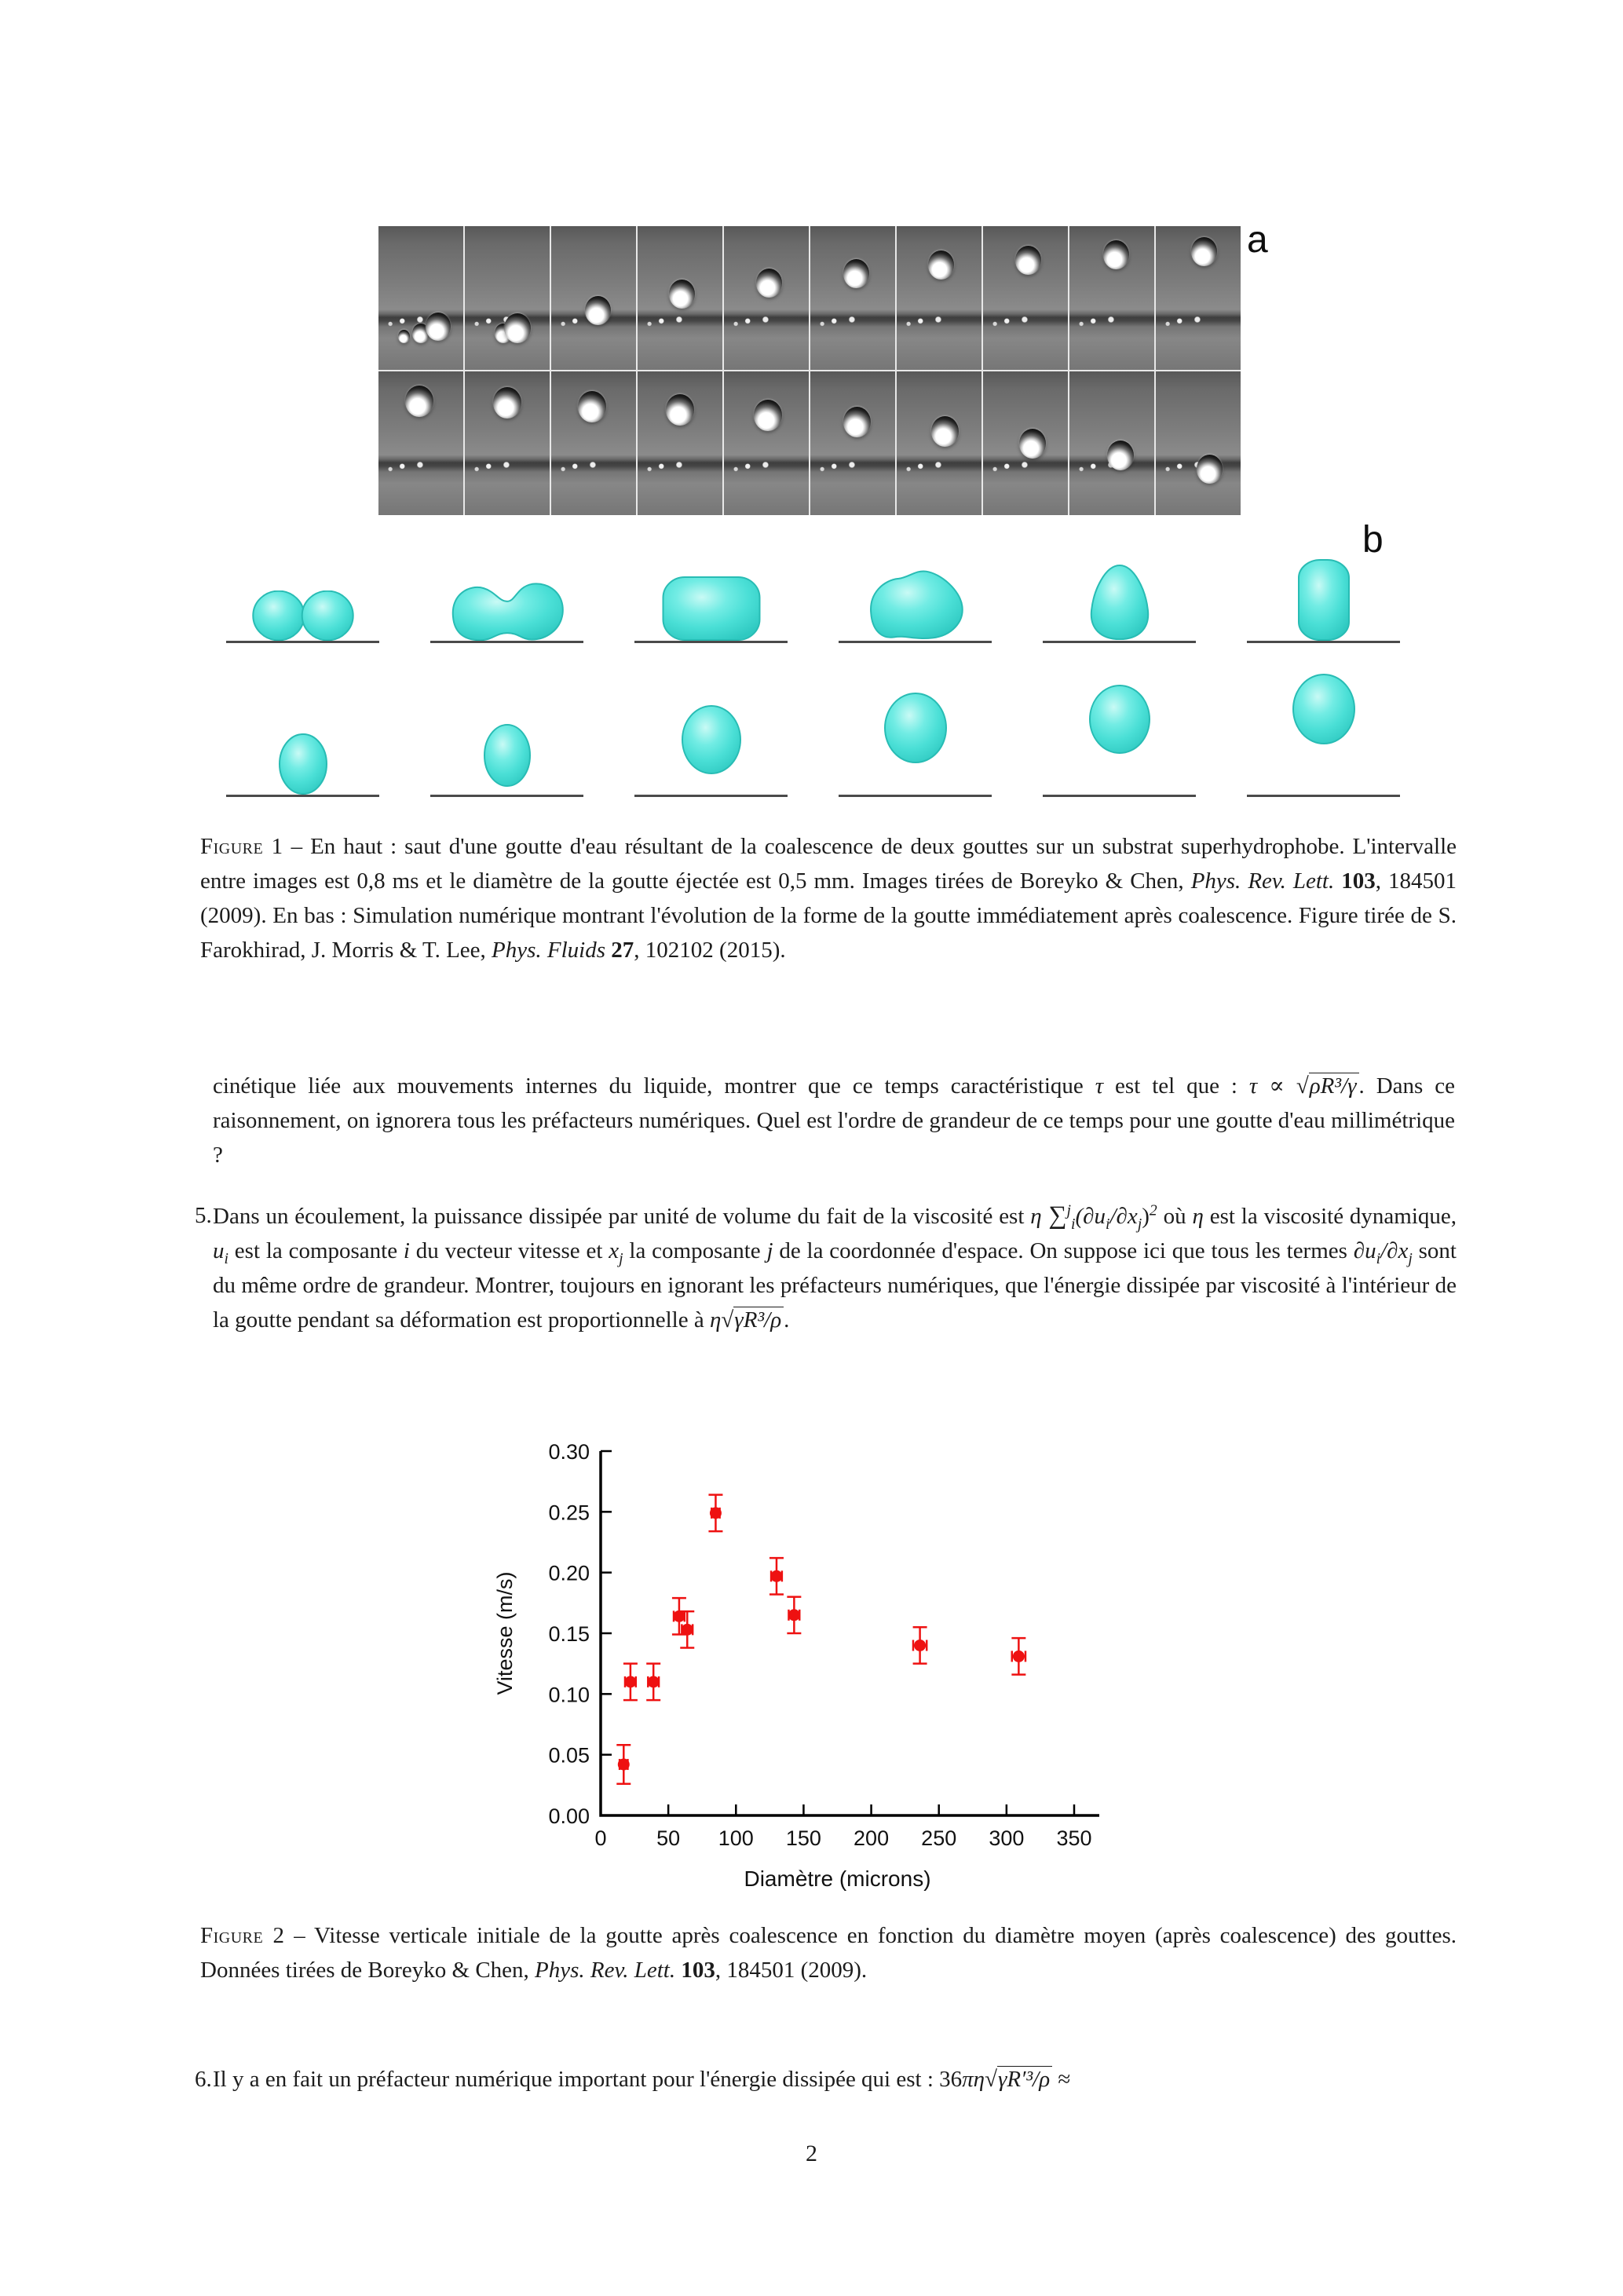 The width and height of the screenshot is (1623, 2296). Describe the element at coordinates (569, 1756) in the screenshot. I see `y-tick-label: 0.05` at that location.